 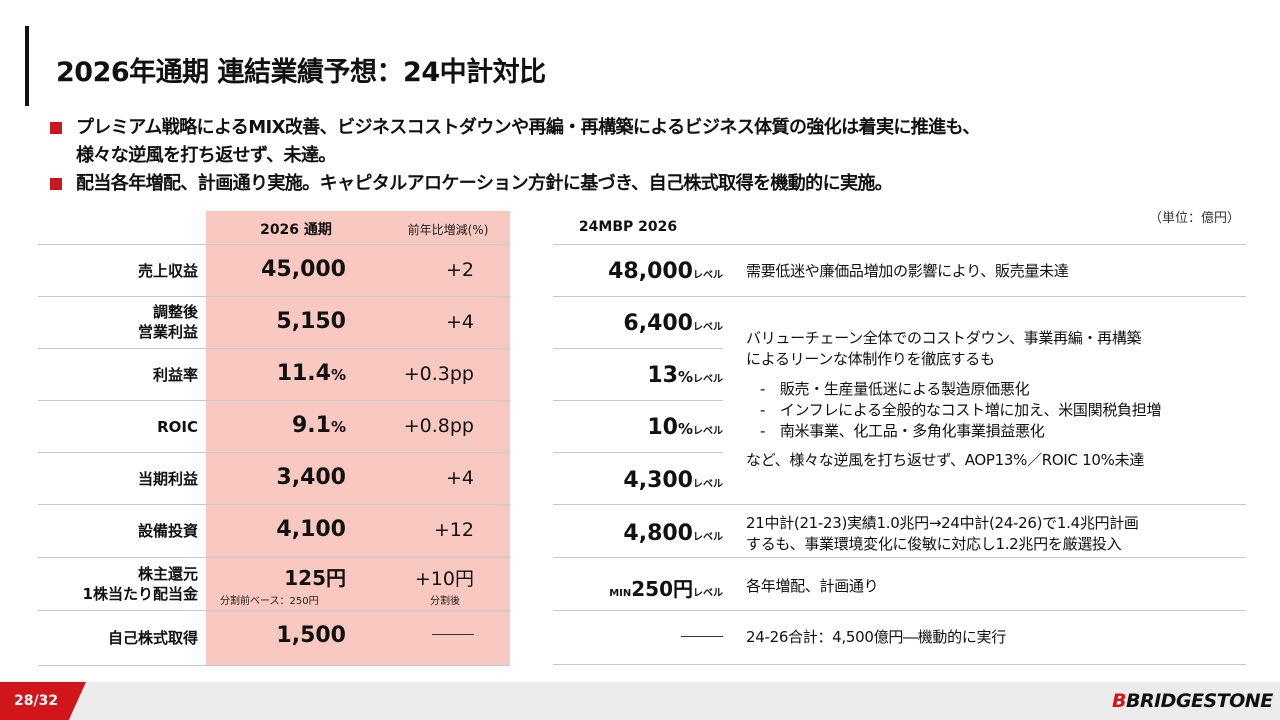 What do you see at coordinates (665, 271) in the screenshot?
I see `plan-value: 48,000レベル` at bounding box center [665, 271].